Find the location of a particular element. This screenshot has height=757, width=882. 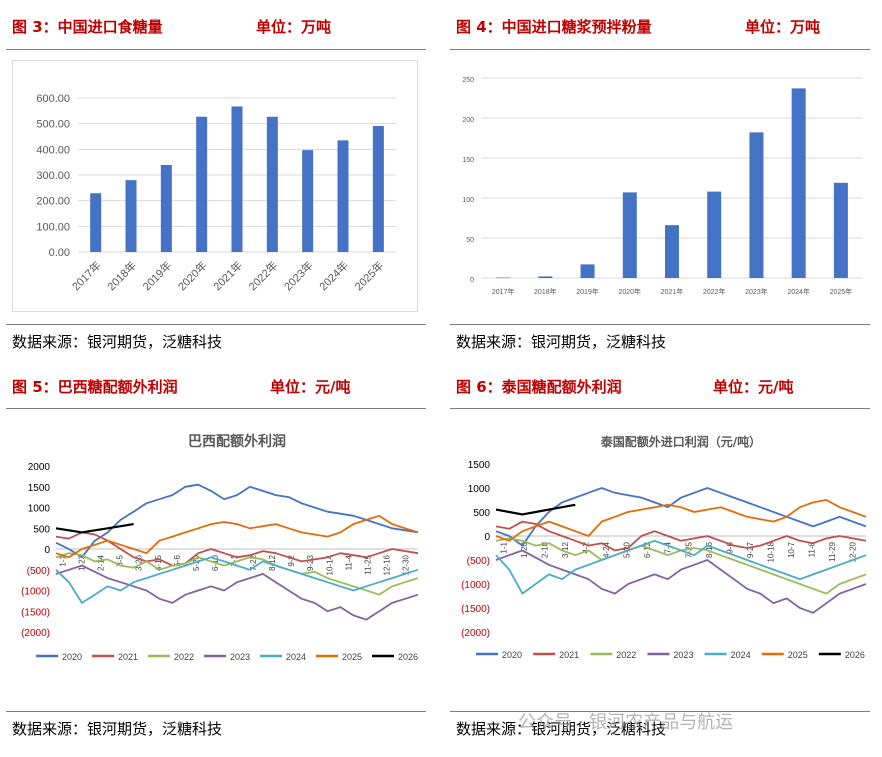

y-tick-label: 1000 is located at coordinates (479, 489).